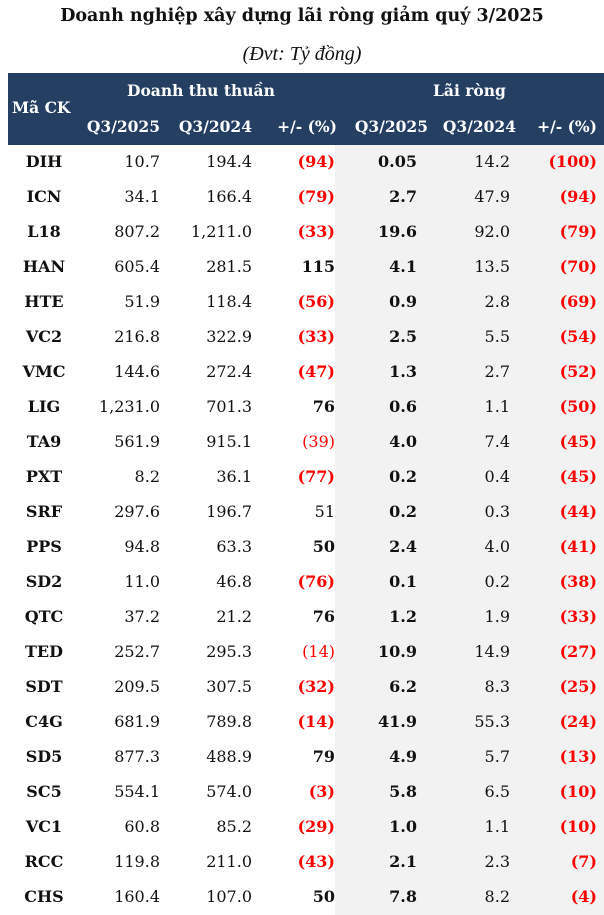 The width and height of the screenshot is (604, 915). What do you see at coordinates (492, 651) in the screenshot?
I see `cell-profit-q2024: 14.9` at bounding box center [492, 651].